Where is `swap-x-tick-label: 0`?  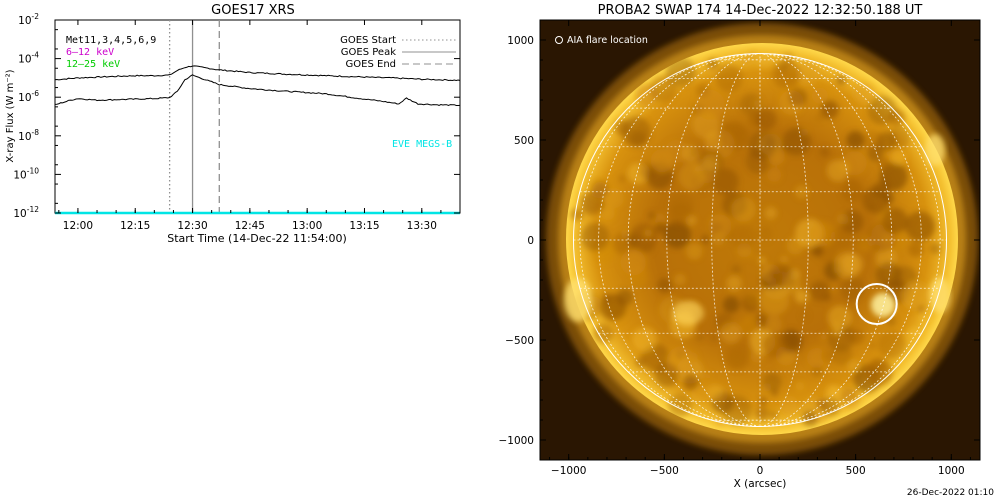
swap-x-tick-label: 0 is located at coordinates (760, 471).